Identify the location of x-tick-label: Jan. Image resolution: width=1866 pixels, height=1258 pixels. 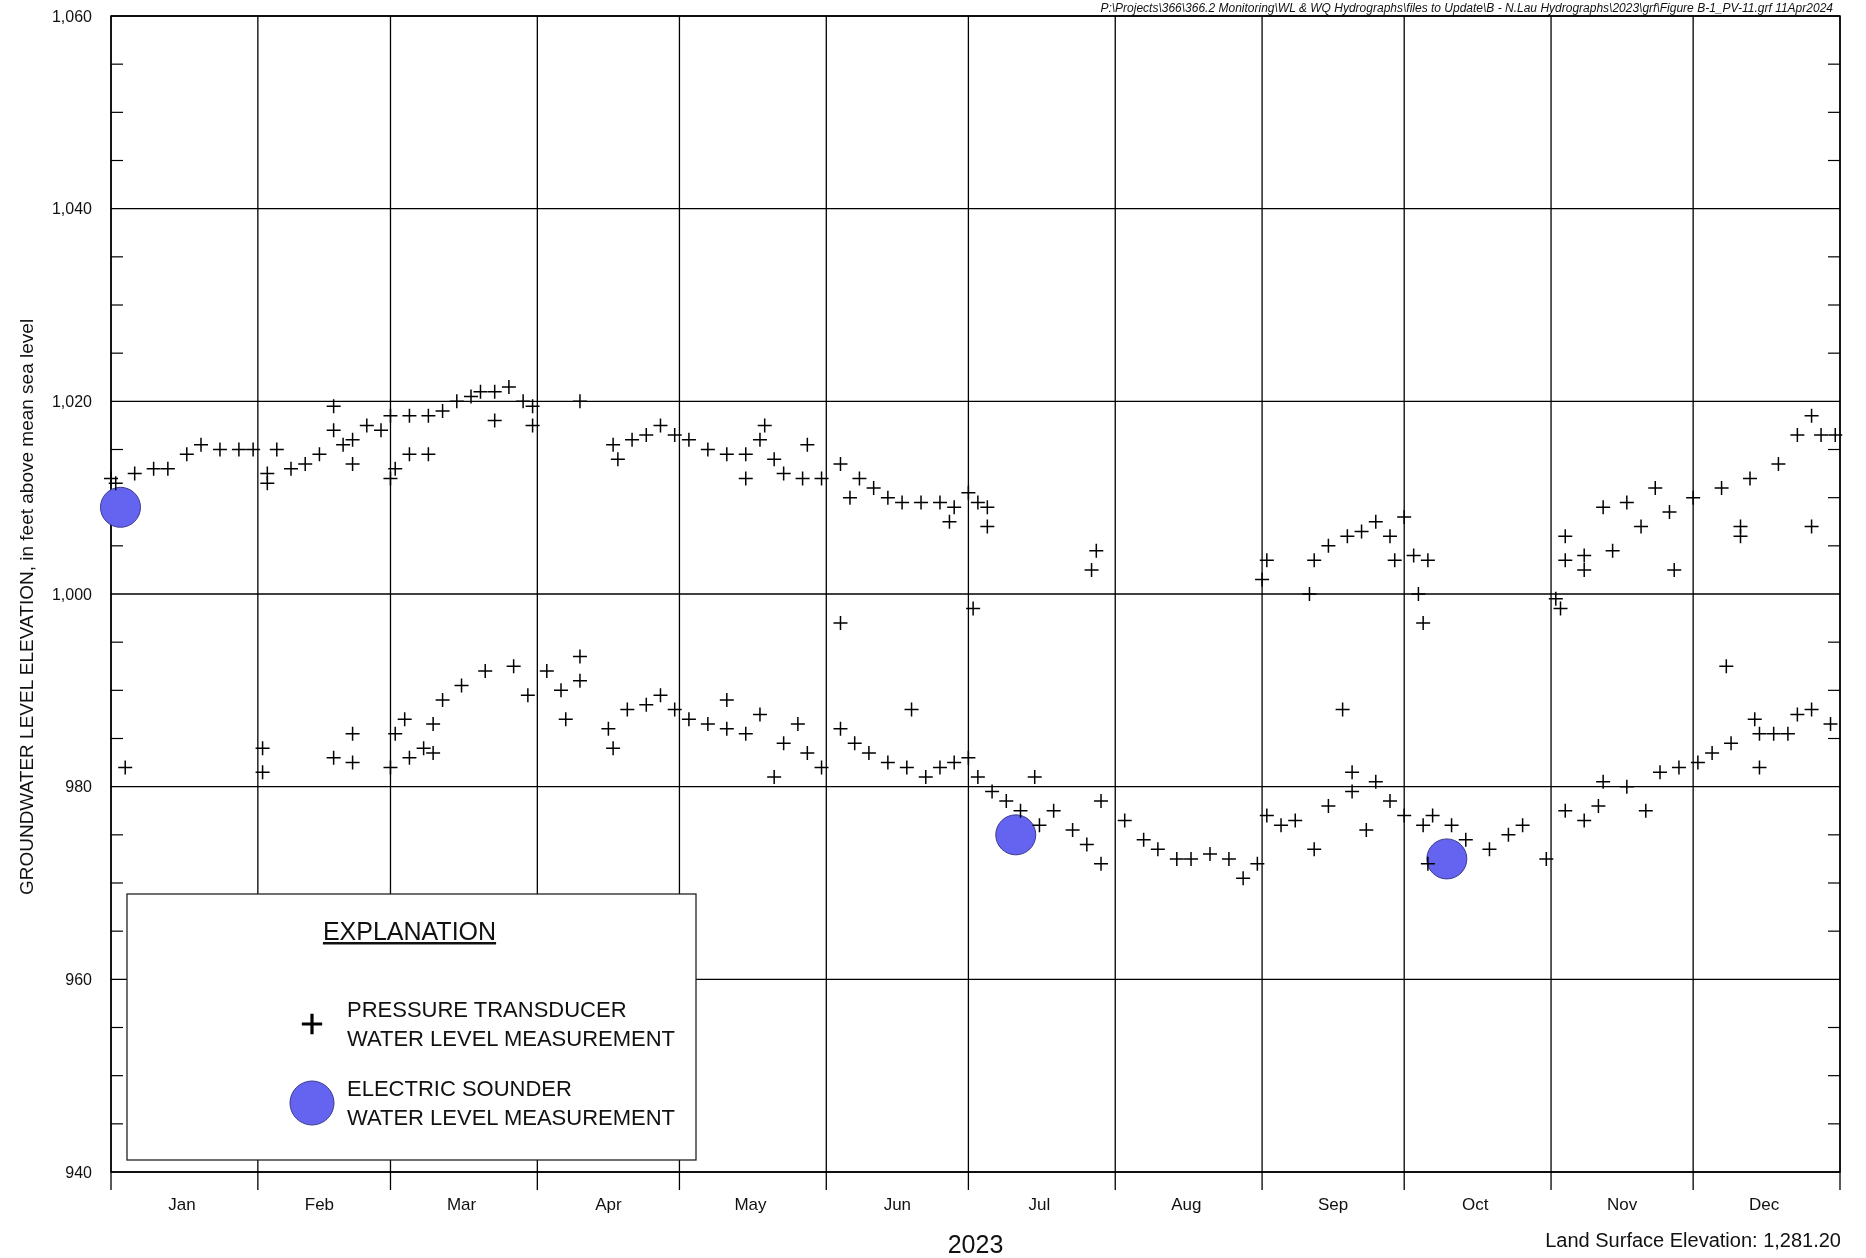
(182, 1204).